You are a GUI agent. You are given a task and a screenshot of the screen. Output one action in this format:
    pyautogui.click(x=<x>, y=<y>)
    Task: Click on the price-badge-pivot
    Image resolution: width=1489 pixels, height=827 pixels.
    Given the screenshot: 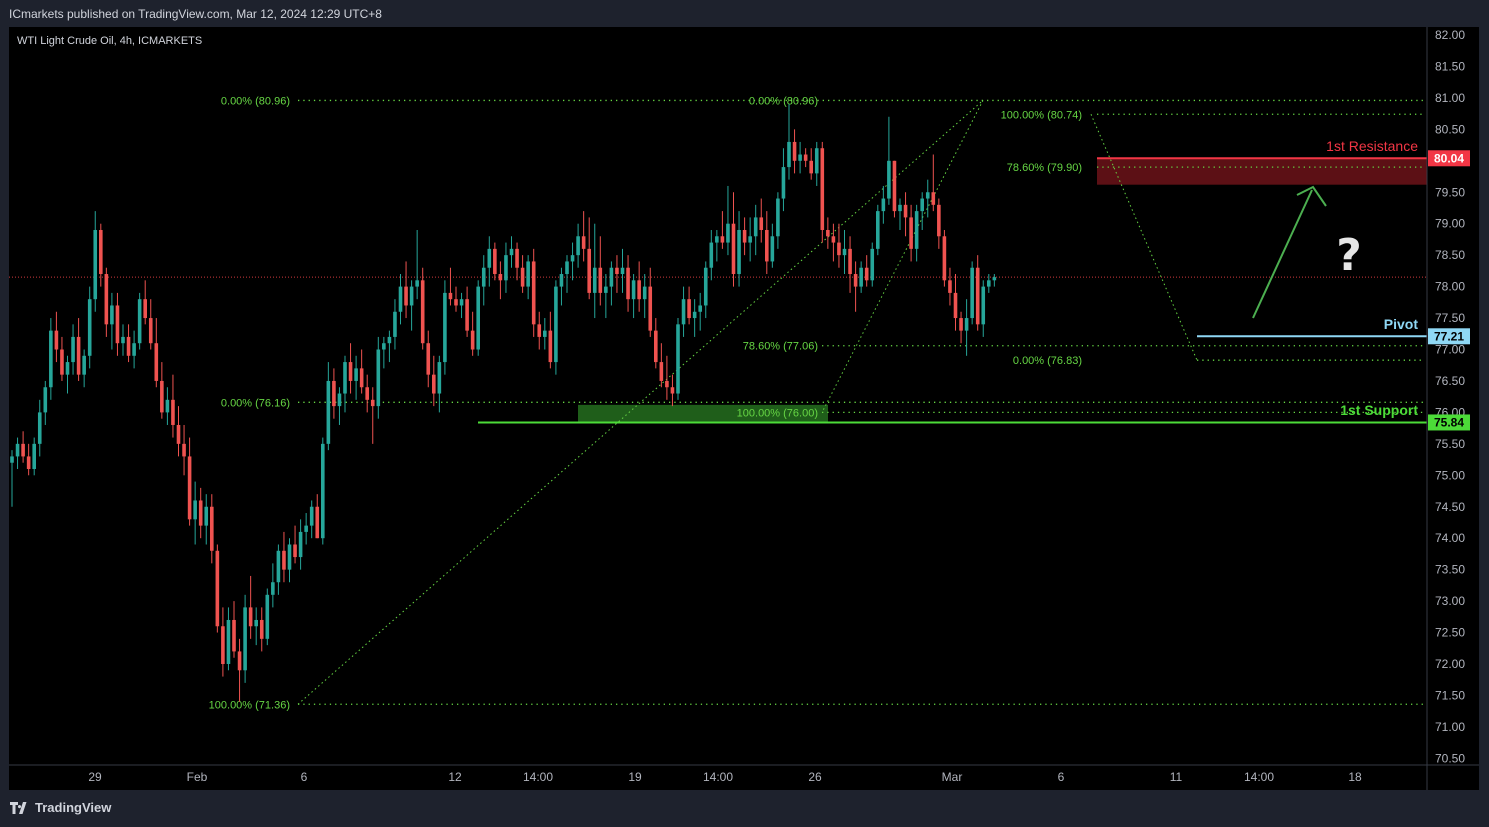 What is the action you would take?
    pyautogui.click(x=1449, y=336)
    